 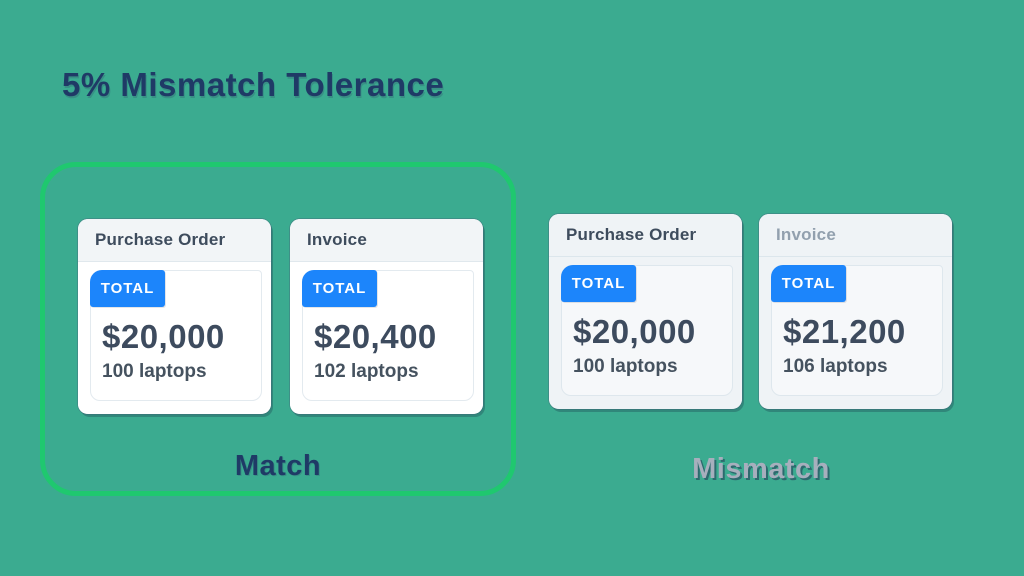 I want to click on match-invoice-card: Invoice TOTAL $20,400 102 laptops, so click(x=386, y=316).